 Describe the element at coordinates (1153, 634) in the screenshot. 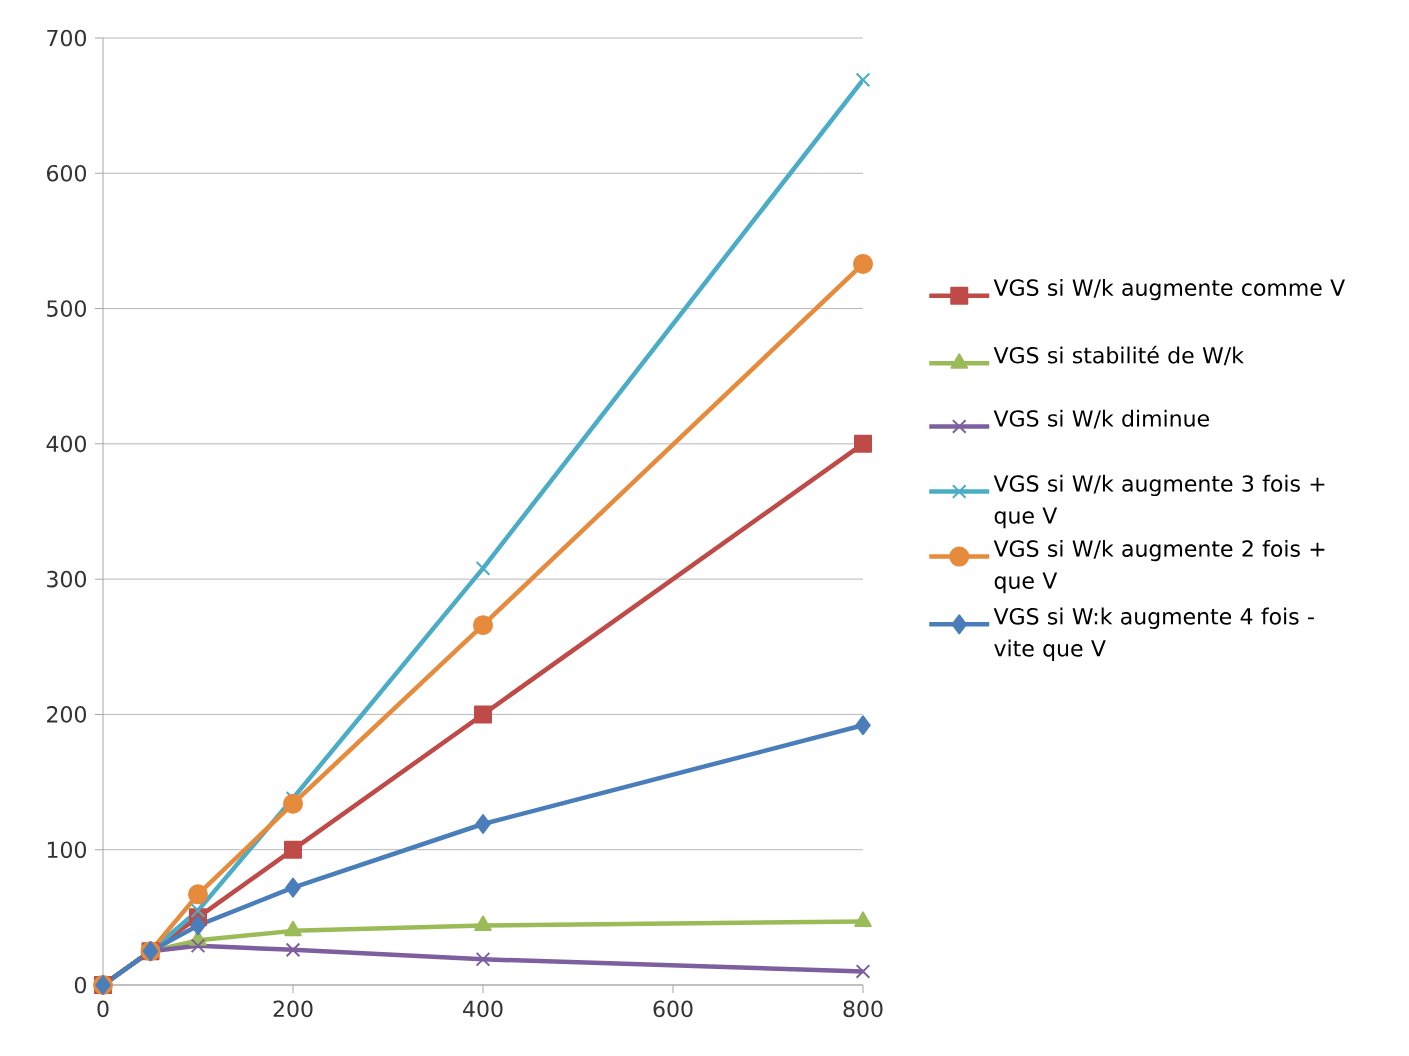

I see `legend-label: VGS si W:k augmente 4 fois - vite que V` at that location.